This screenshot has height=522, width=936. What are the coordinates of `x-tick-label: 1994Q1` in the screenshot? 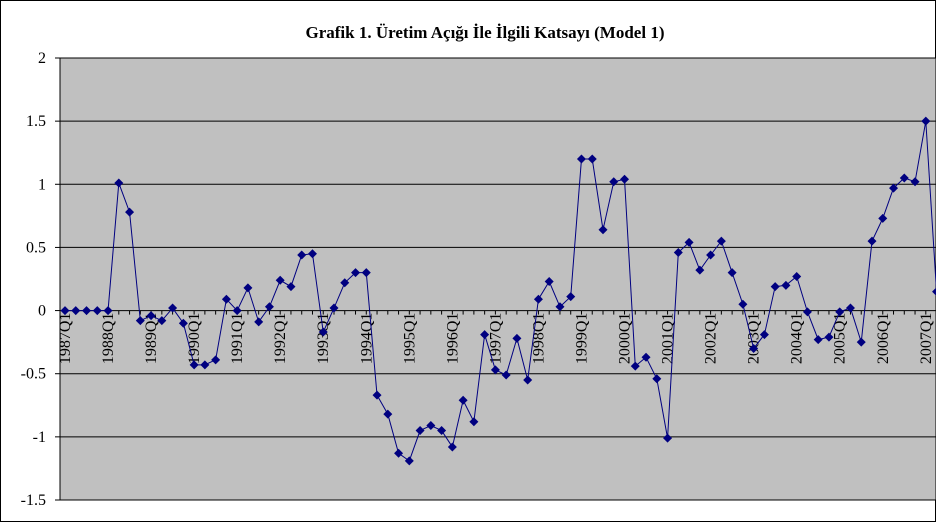 It's located at (366, 339).